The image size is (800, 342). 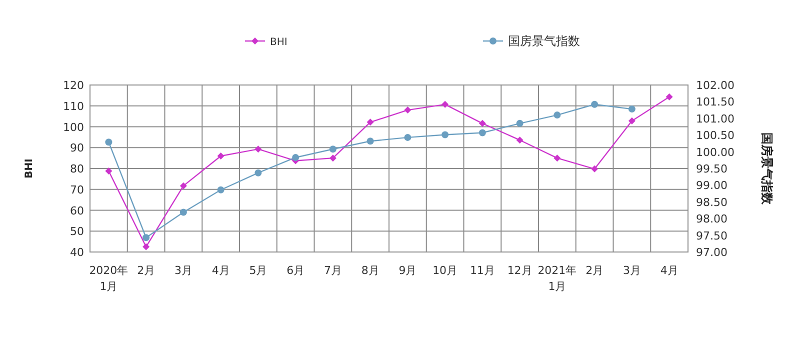 What do you see at coordinates (715, 85) in the screenshot?
I see `y2-tick-label: 102.00` at bounding box center [715, 85].